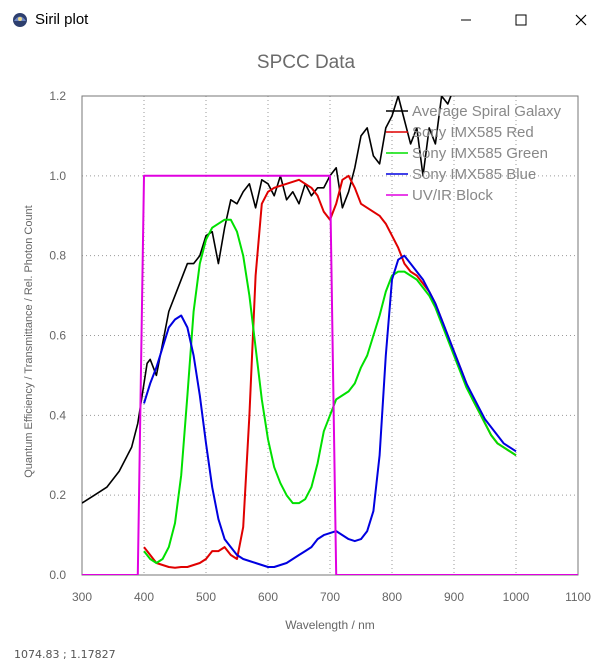  I want to click on title-bar: Siril plot, so click(306, 20).